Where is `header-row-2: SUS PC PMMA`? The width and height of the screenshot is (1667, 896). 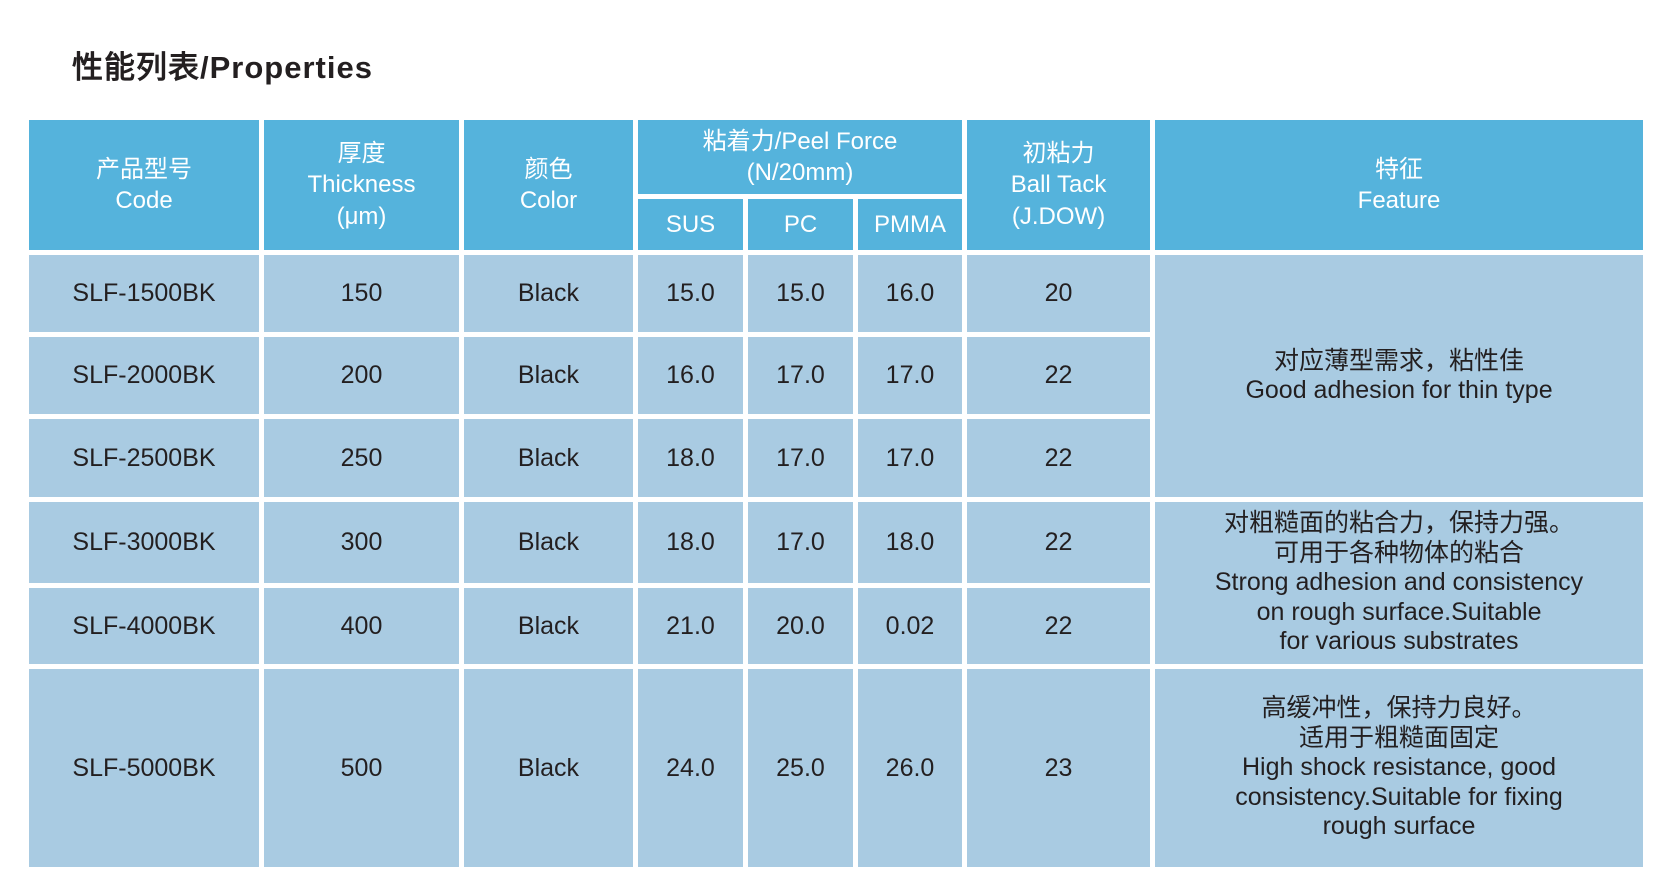 header-row-2: SUS PC PMMA is located at coordinates (836, 224).